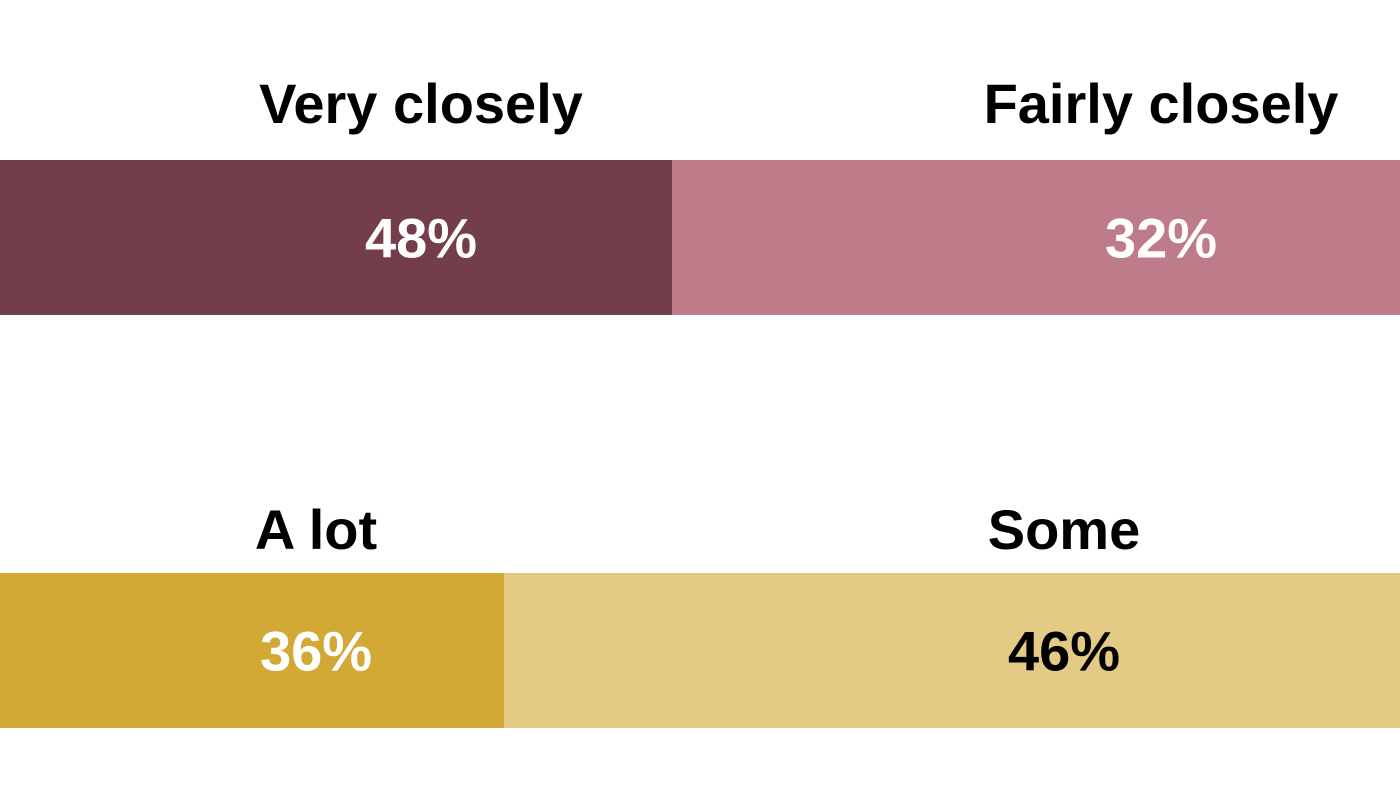 The width and height of the screenshot is (1400, 789). I want to click on category-label: Very closely, so click(421, 103).